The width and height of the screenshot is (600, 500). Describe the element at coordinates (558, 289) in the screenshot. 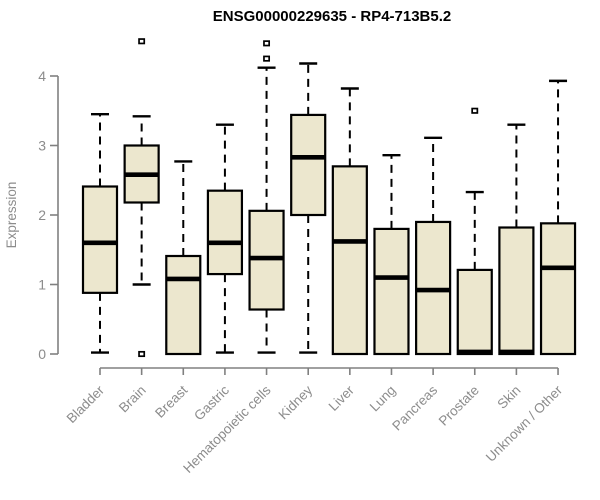

I see `box-unknown-other` at that location.